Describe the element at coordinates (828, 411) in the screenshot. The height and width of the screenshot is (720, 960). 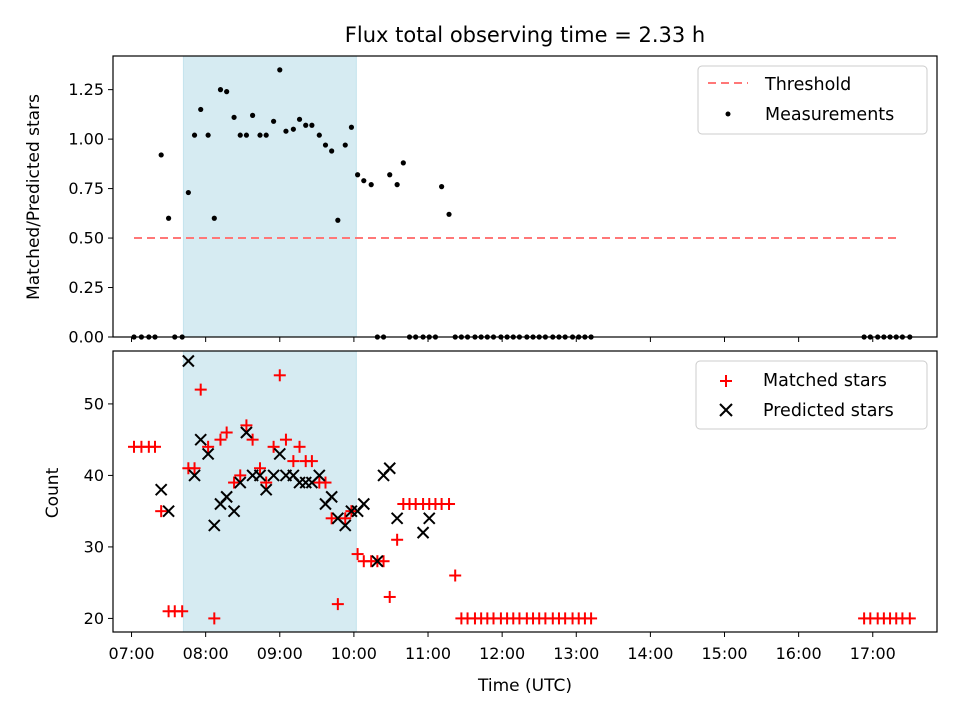
I see `predicted-legend-label: Predicted stars` at that location.